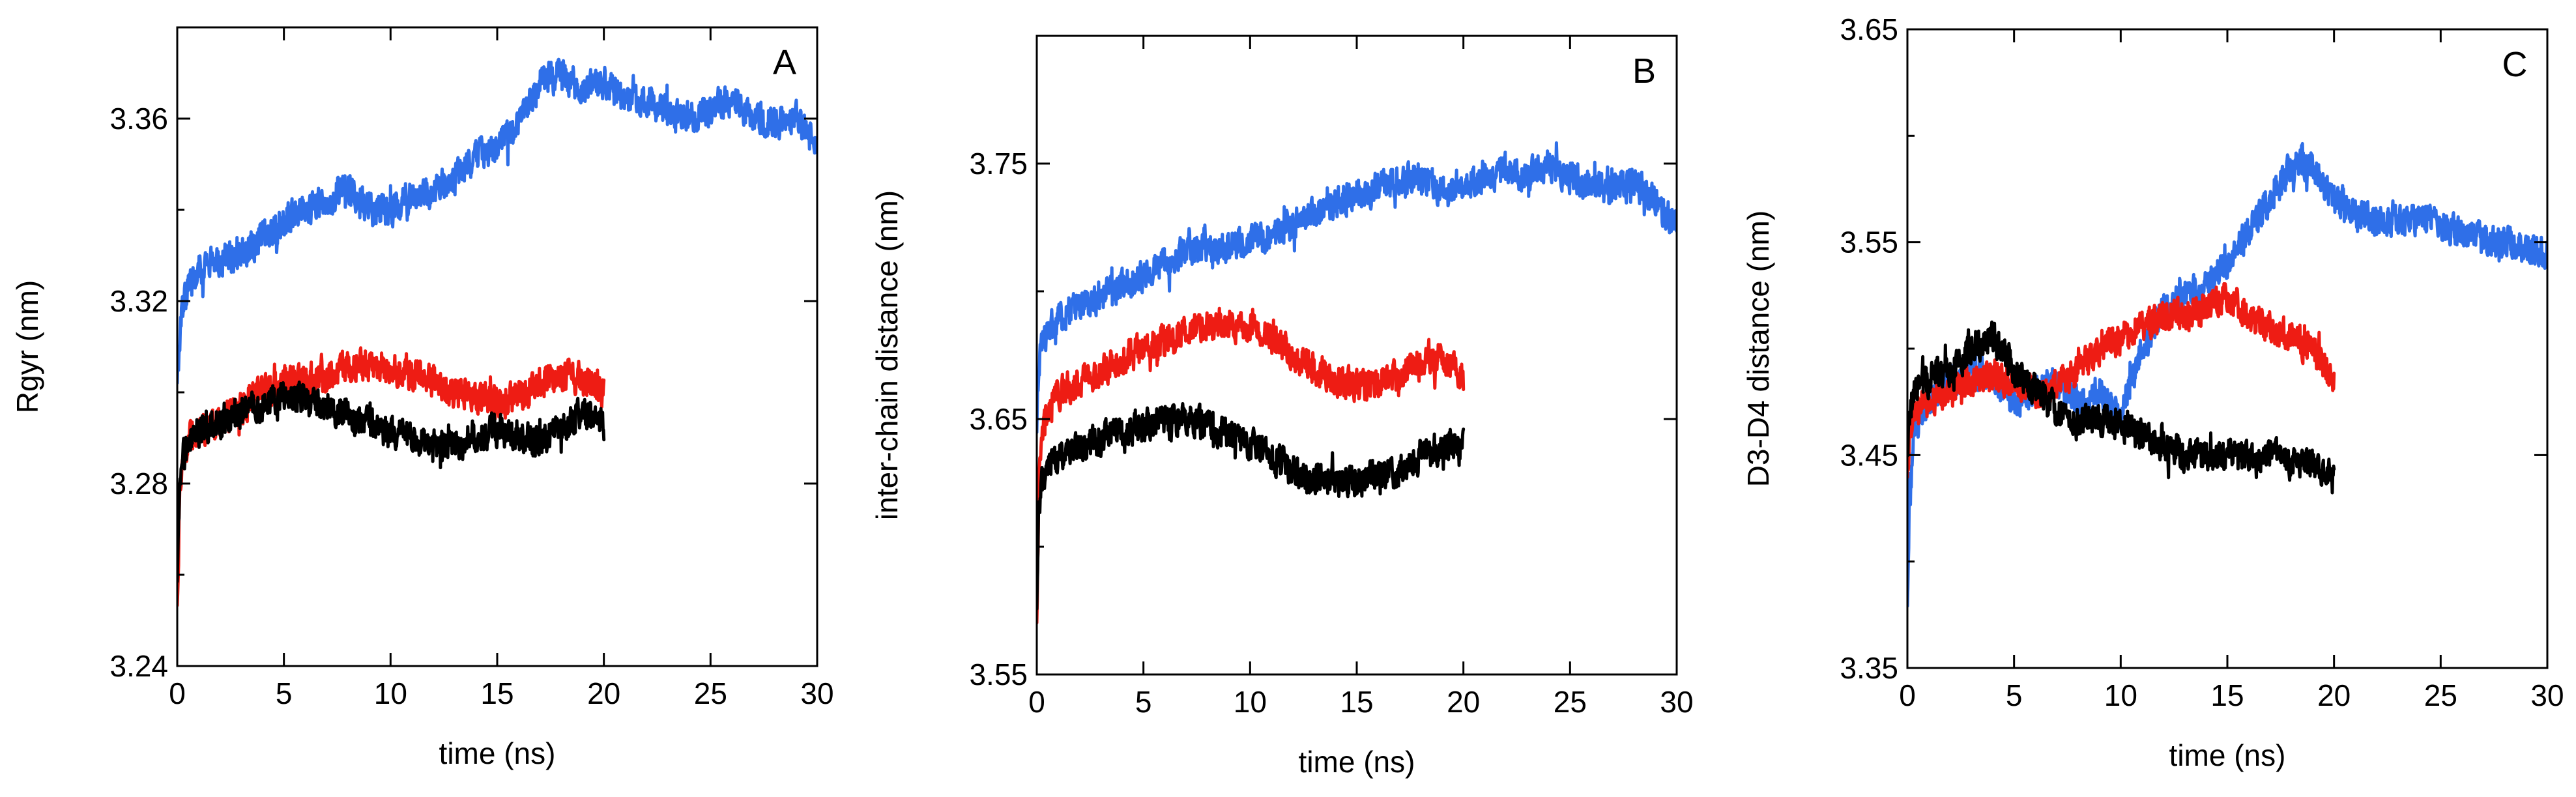  I want to click on y-tick-label: 3.45, so click(1869, 455).